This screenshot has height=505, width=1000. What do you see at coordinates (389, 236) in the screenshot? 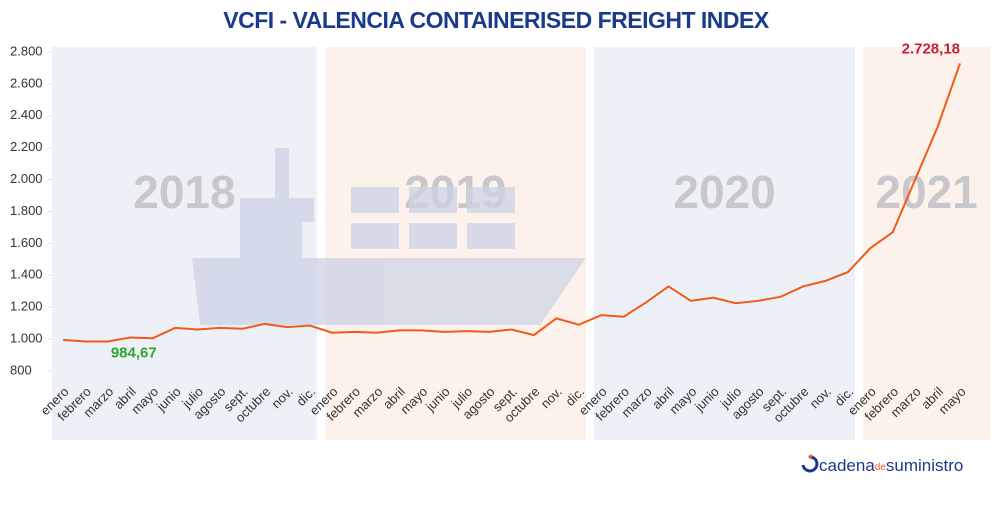
I see `ship` at bounding box center [389, 236].